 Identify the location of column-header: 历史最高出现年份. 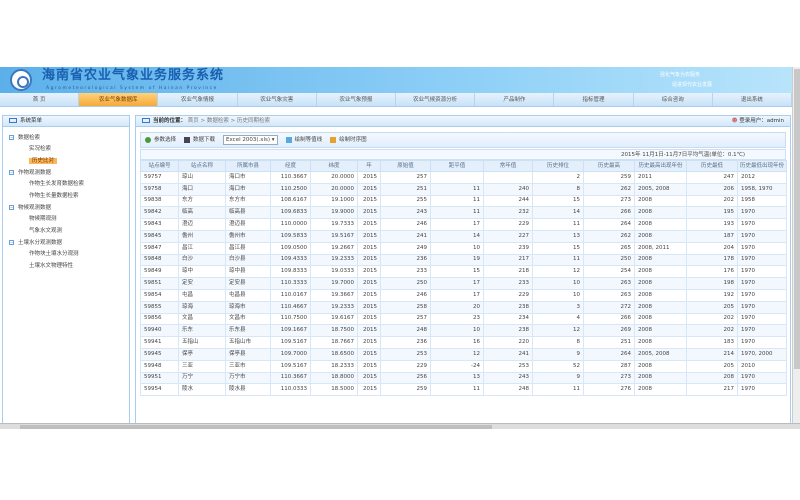
(660, 166).